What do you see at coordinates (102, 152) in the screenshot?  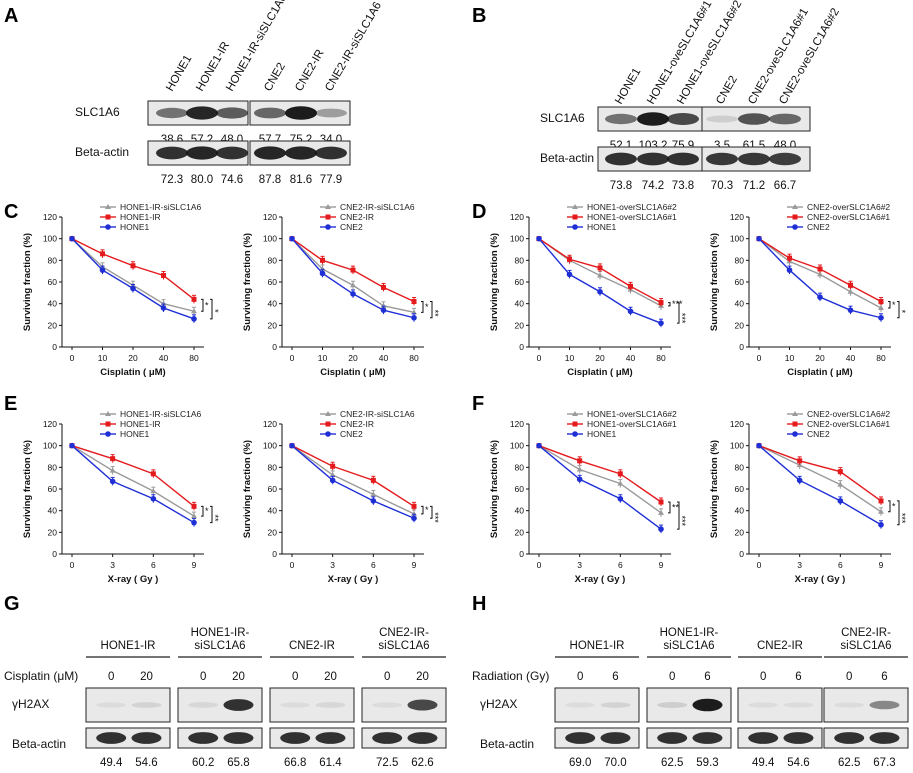 I see `row-label: Beta-actin` at bounding box center [102, 152].